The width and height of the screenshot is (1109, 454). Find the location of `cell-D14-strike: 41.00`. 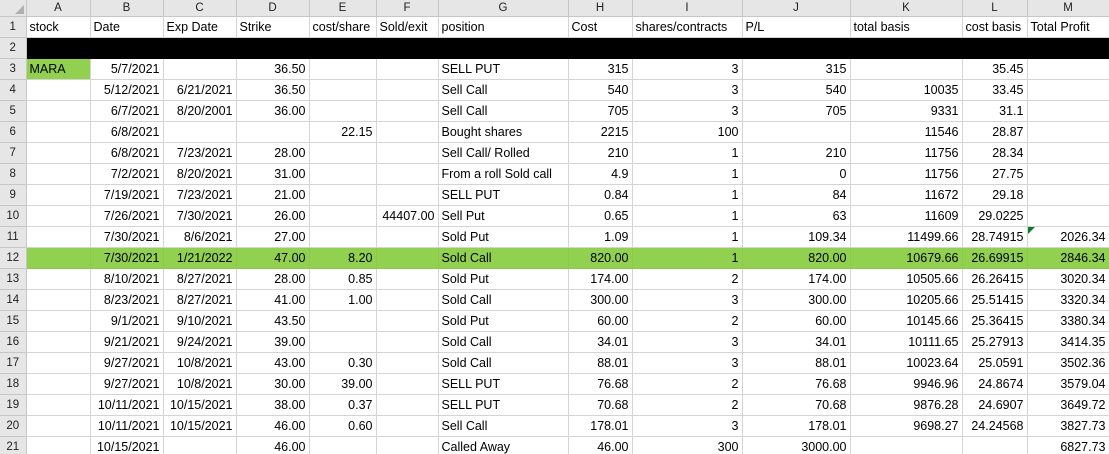

cell-D14-strike: 41.00 is located at coordinates (272, 300).